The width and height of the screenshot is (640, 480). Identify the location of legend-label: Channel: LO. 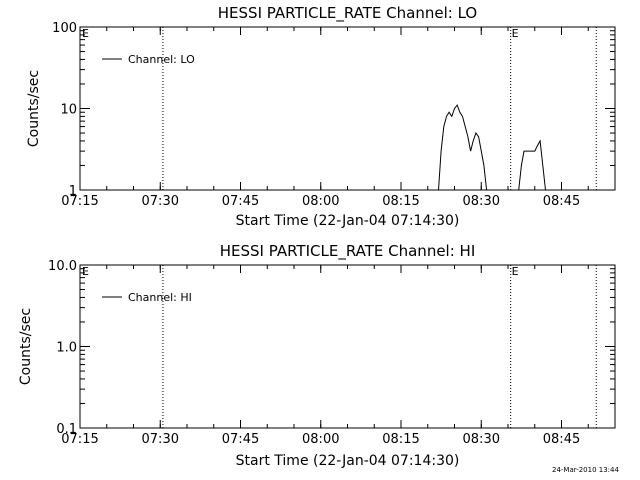
(161, 59).